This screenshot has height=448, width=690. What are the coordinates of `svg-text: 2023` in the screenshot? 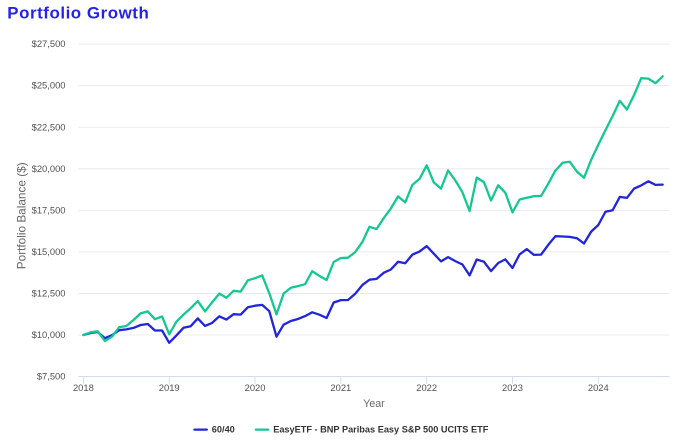 It's located at (512, 387).